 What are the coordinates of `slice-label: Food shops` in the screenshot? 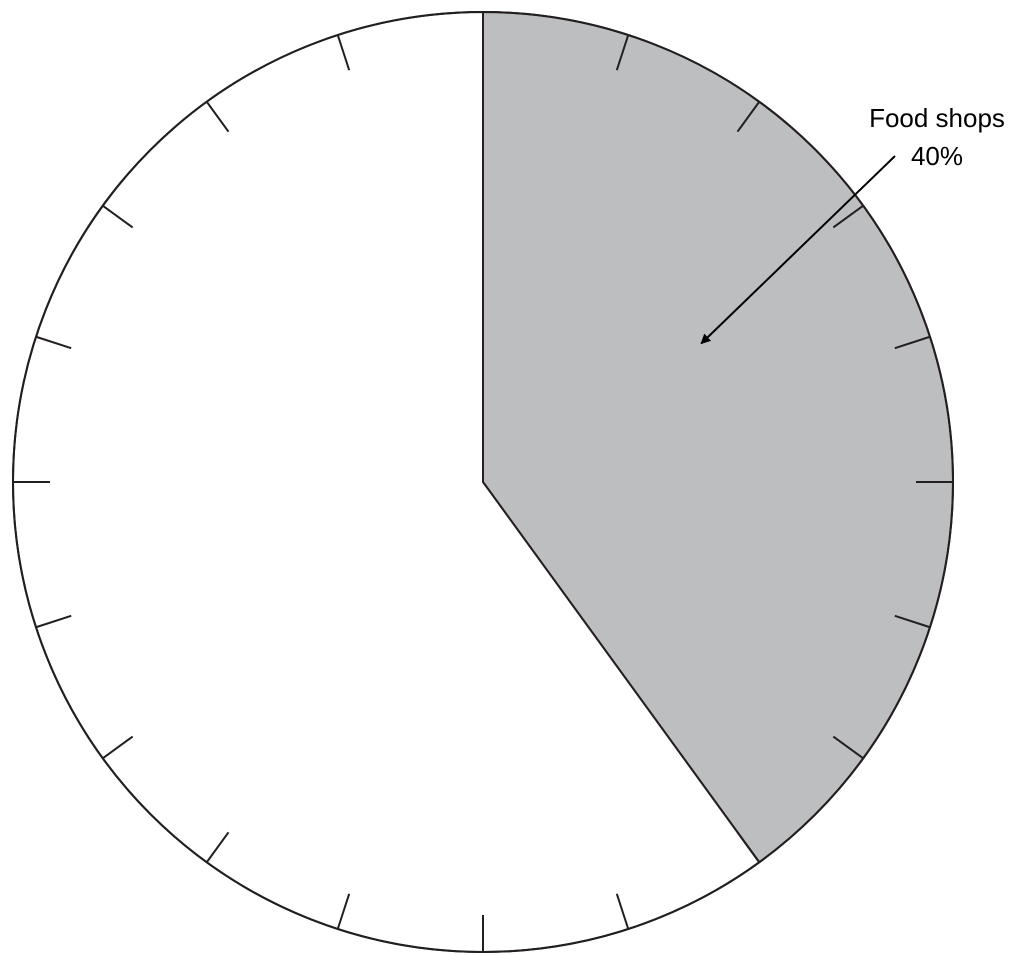 It's located at (937, 118).